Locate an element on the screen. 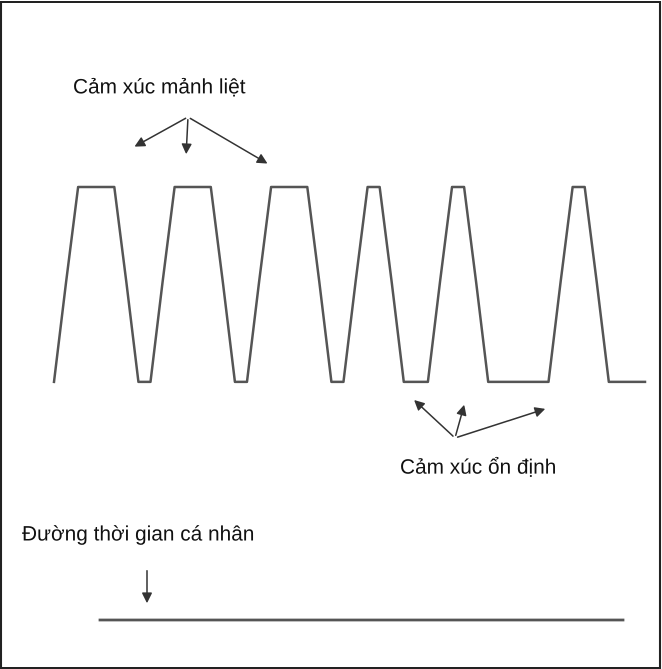  annotation: Cảm xúc ổn định is located at coordinates (478, 466).